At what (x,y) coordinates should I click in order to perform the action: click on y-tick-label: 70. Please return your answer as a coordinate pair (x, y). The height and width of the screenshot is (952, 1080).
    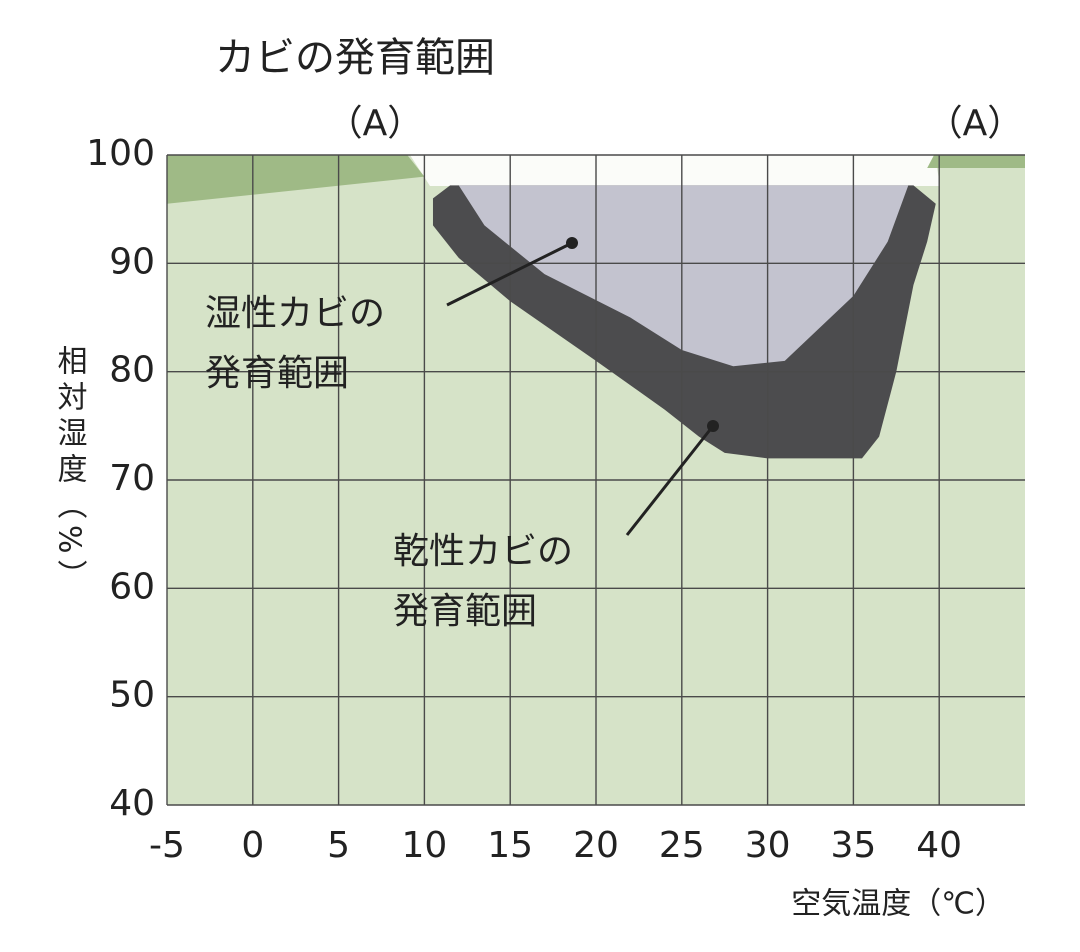
    Looking at the image, I should click on (132, 478).